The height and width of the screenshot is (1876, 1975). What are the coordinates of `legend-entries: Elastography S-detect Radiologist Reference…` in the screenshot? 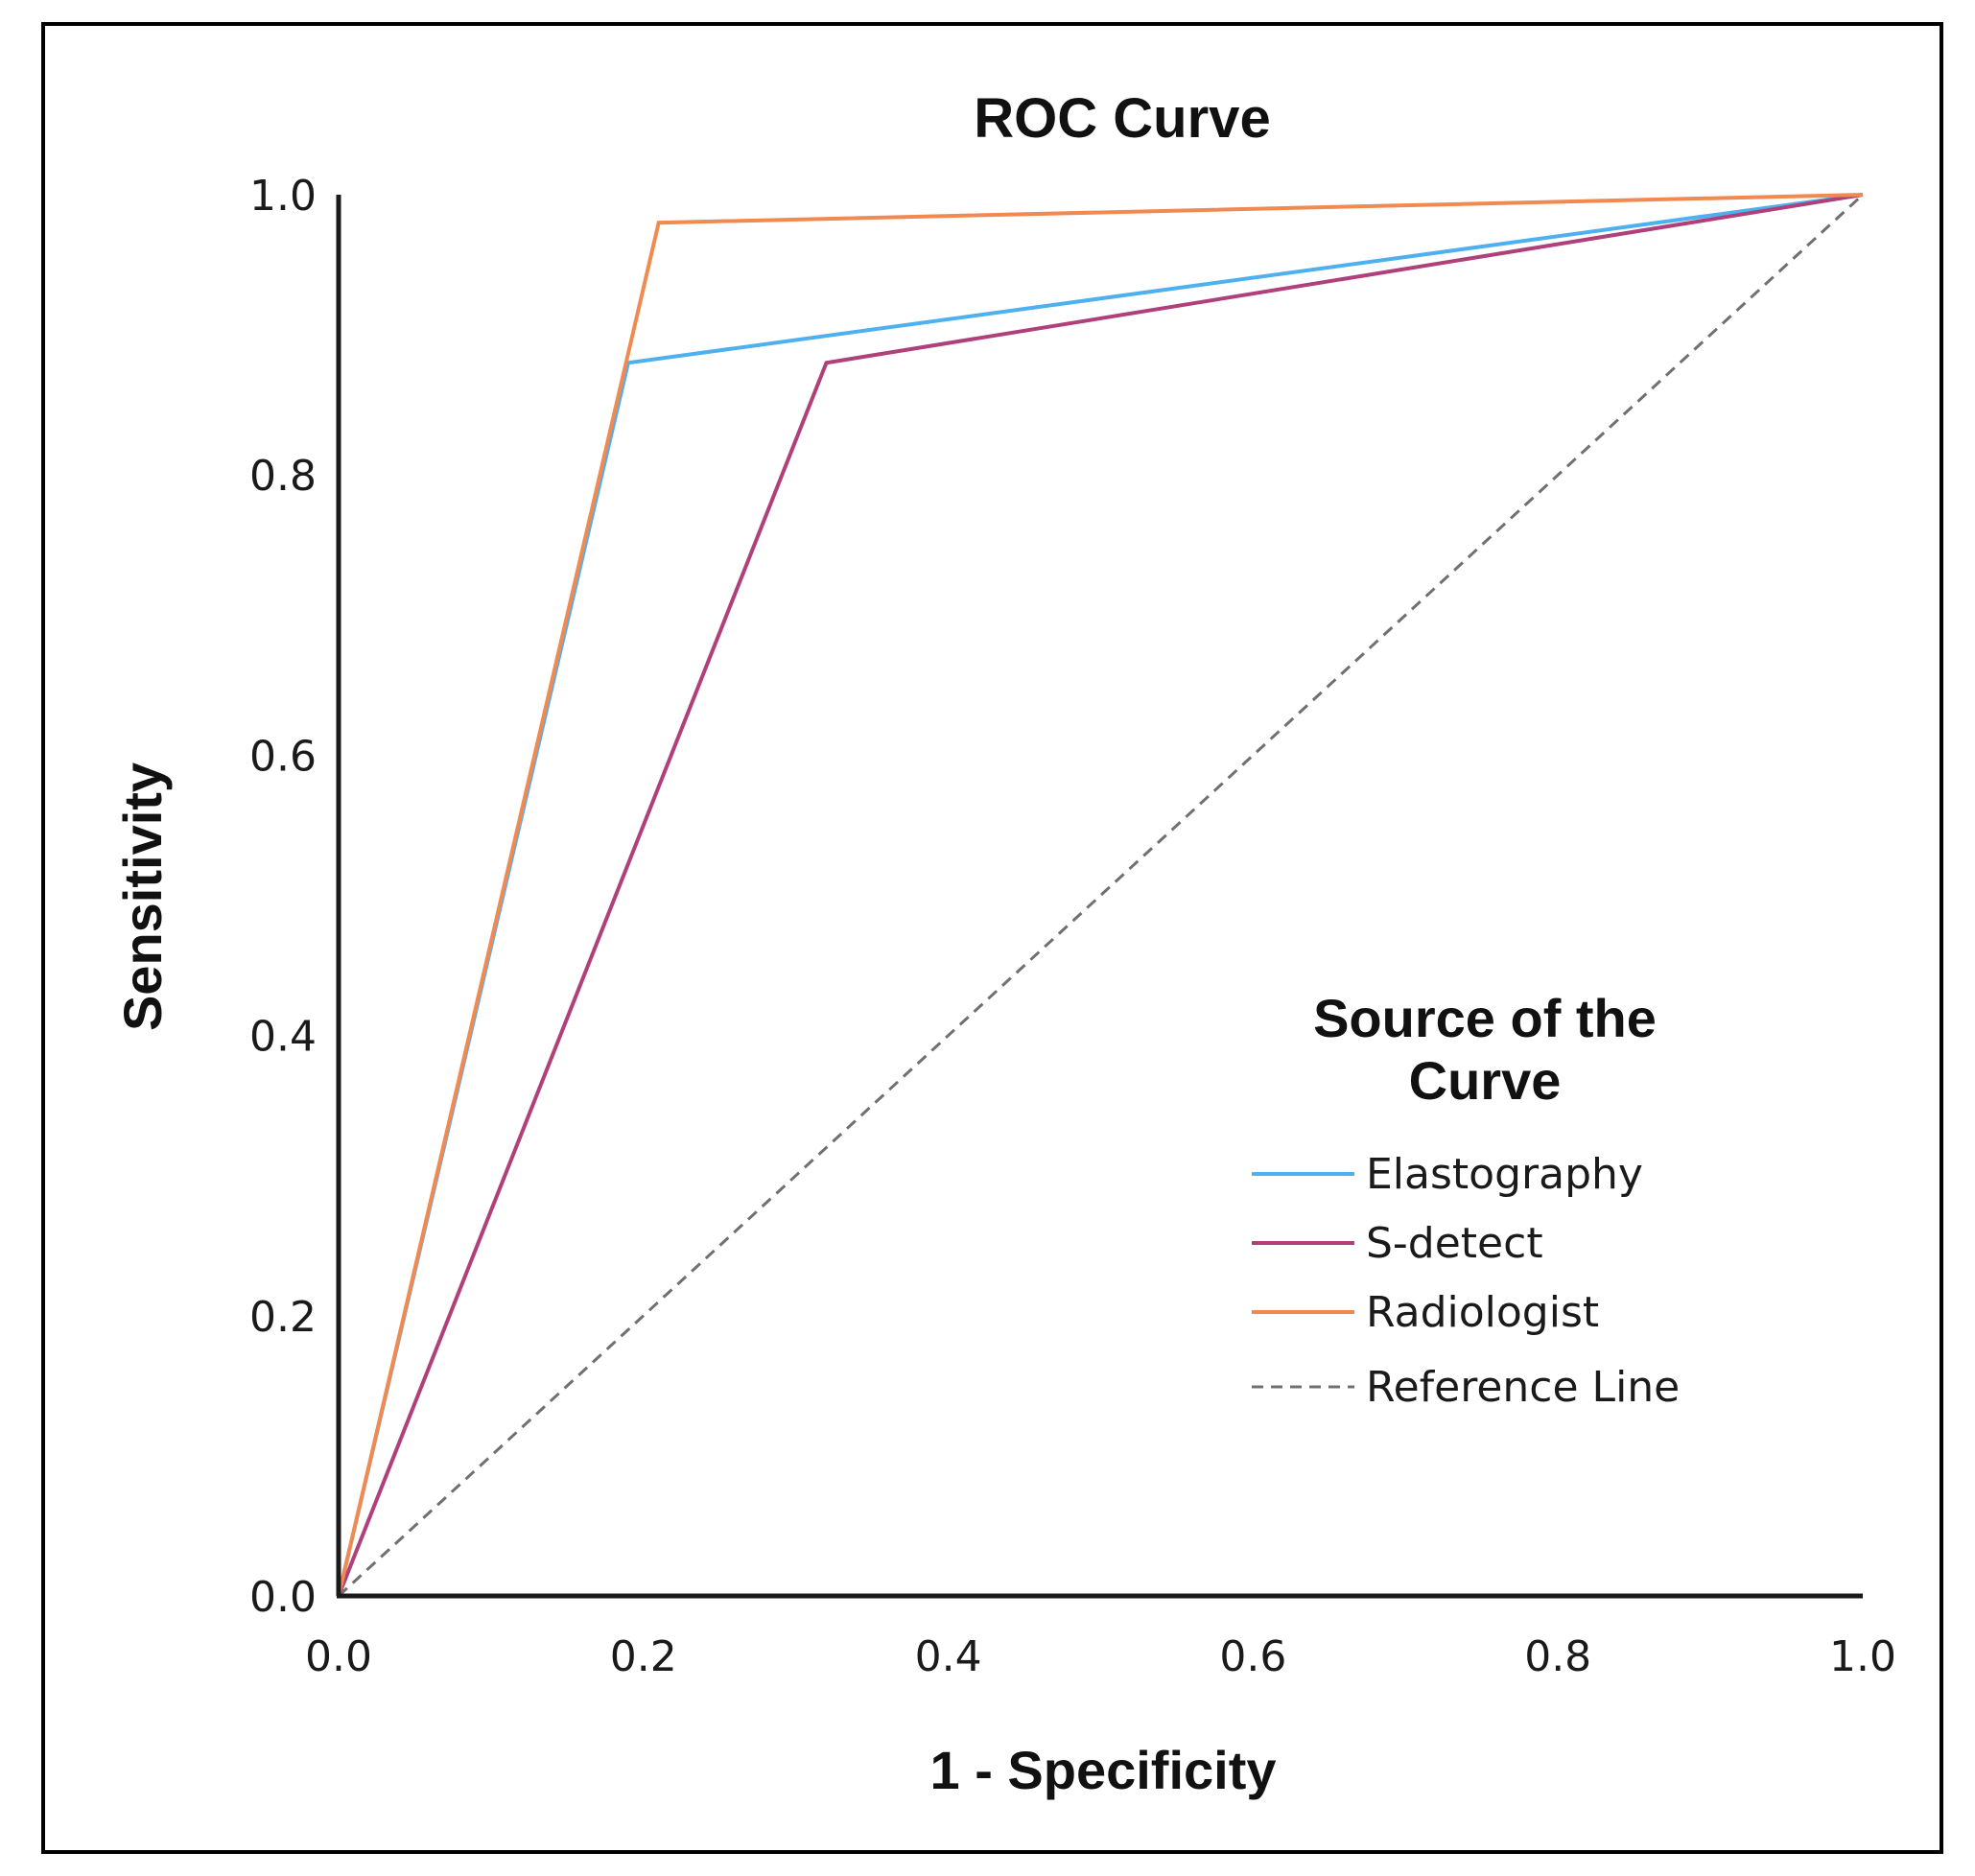 It's located at (1466, 1281).